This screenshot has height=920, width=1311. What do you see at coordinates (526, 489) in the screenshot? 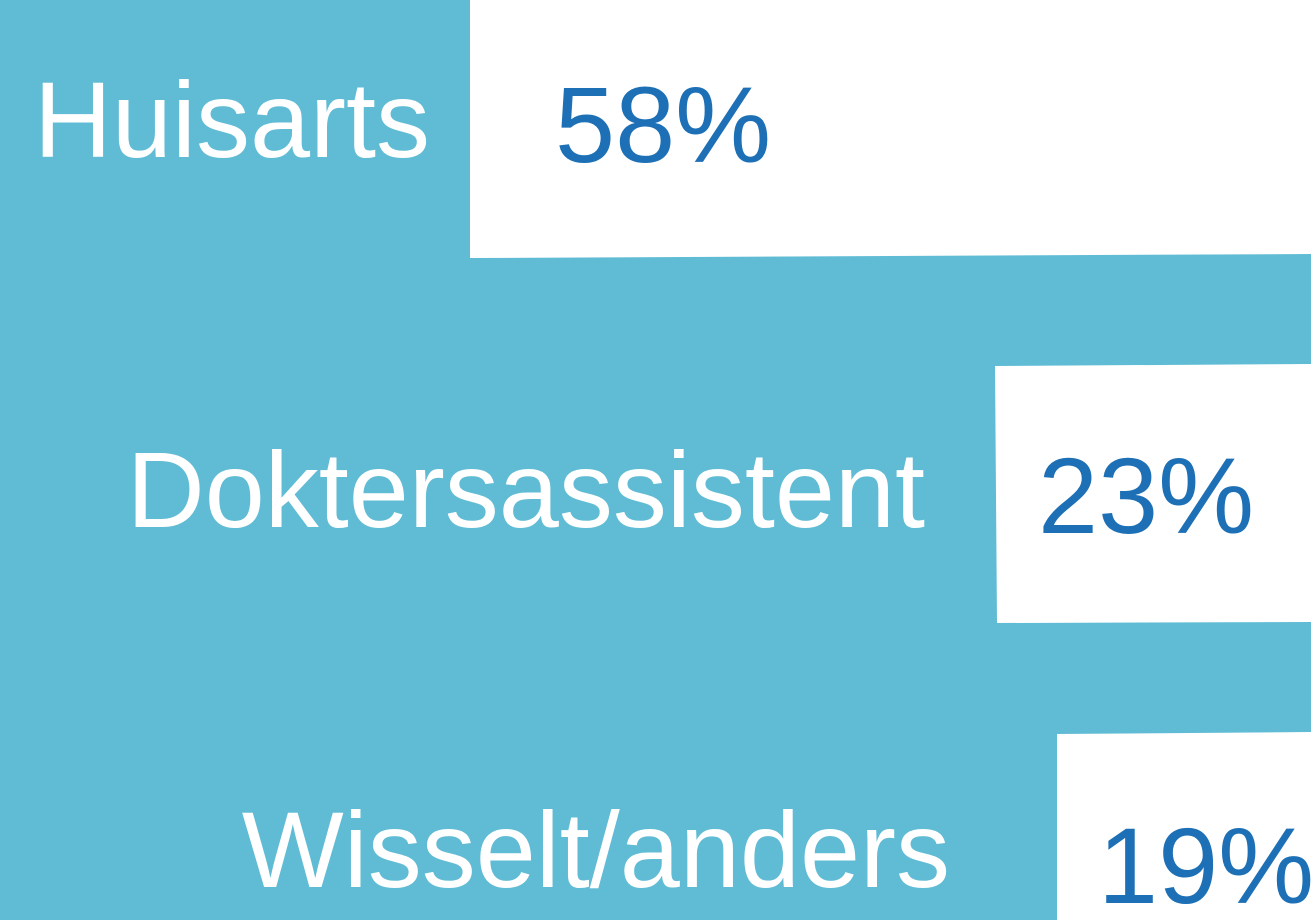
I see `row-label: Doktersassistent` at bounding box center [526, 489].